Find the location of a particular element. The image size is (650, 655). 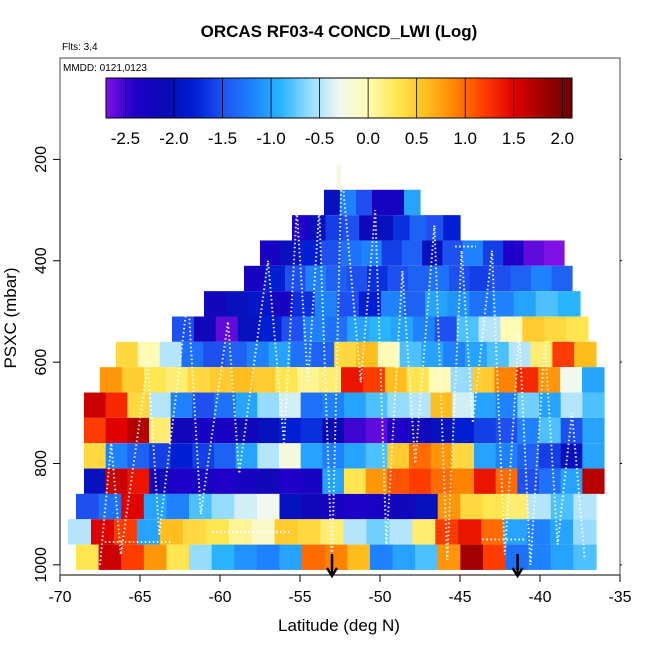

x-tick-label: -60 is located at coordinates (219, 597).